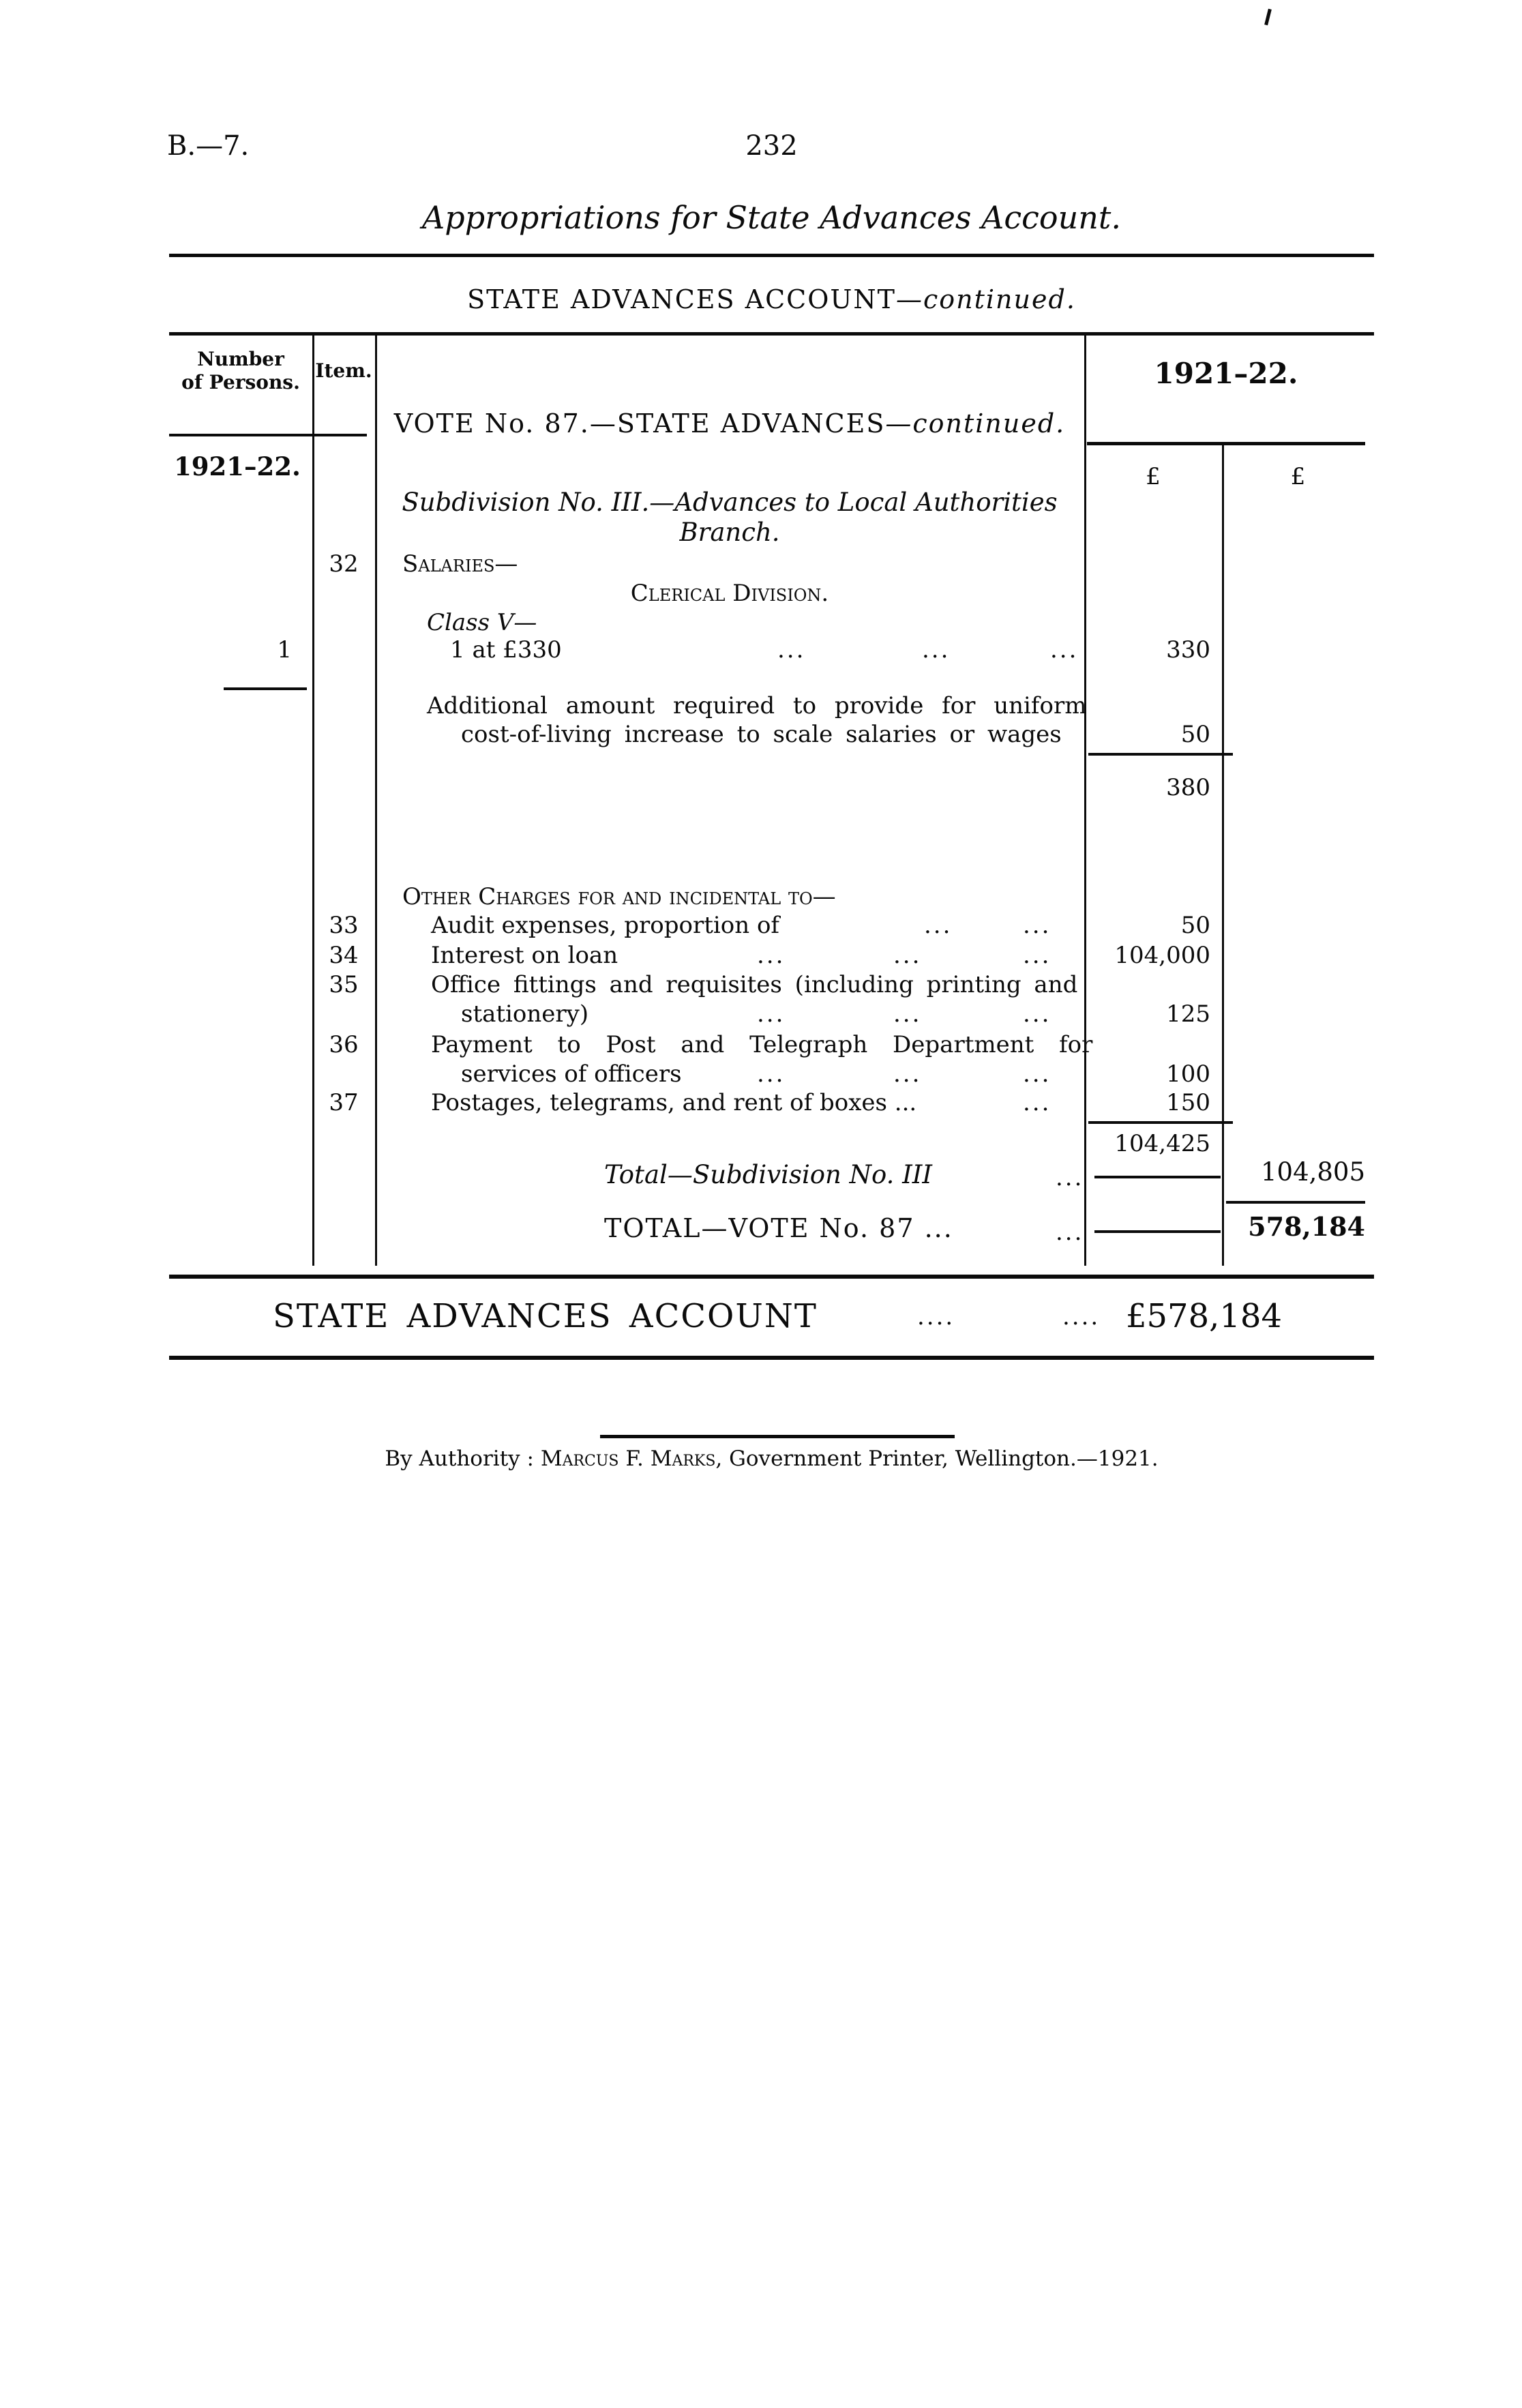 This screenshot has height=2408, width=1522. What do you see at coordinates (1162, 1143) in the screenshot?
I see `other-charges-subtotal-value: 104,425` at bounding box center [1162, 1143].